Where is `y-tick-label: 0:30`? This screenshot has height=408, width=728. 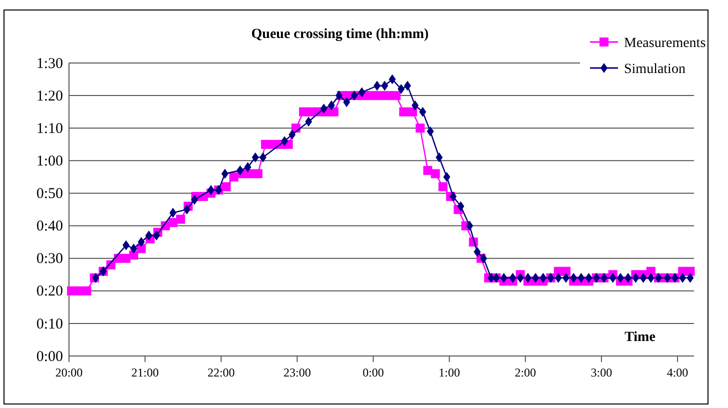
y-tick-label: 0:30 is located at coordinates (49, 259).